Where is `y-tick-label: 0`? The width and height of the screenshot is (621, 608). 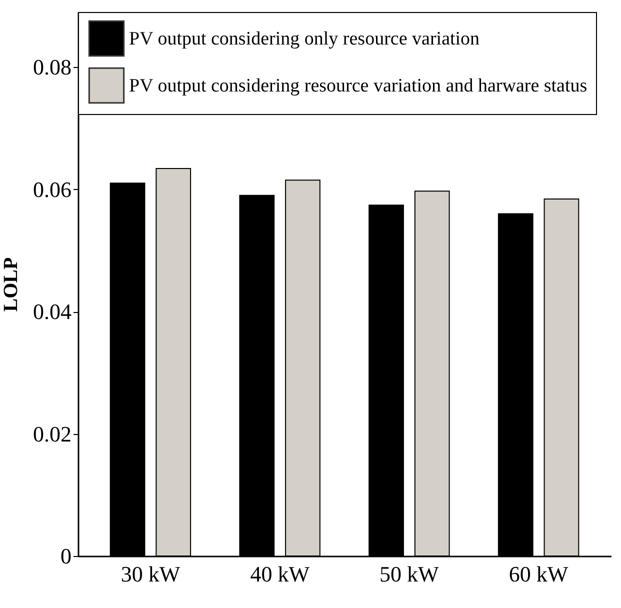
y-tick-label: 0 is located at coordinates (66, 556).